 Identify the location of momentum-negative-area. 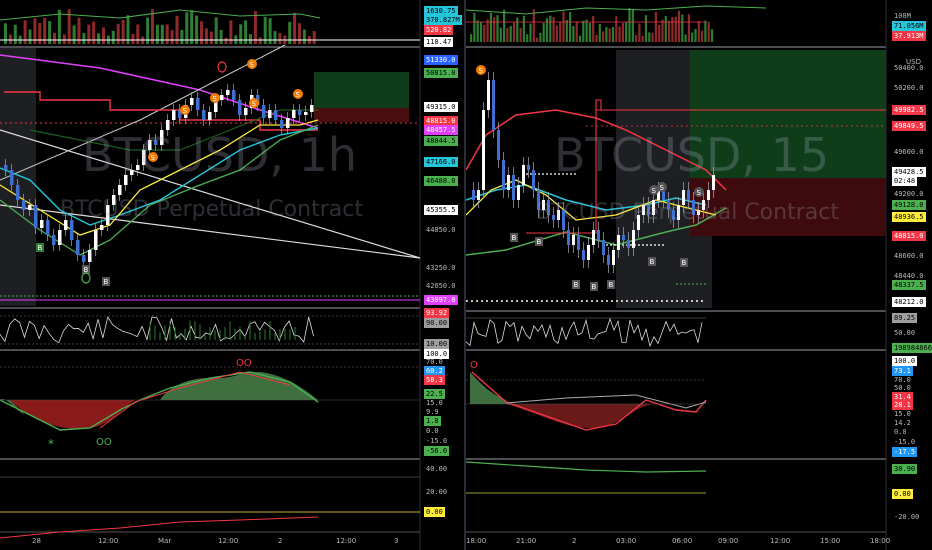
(586, 416).